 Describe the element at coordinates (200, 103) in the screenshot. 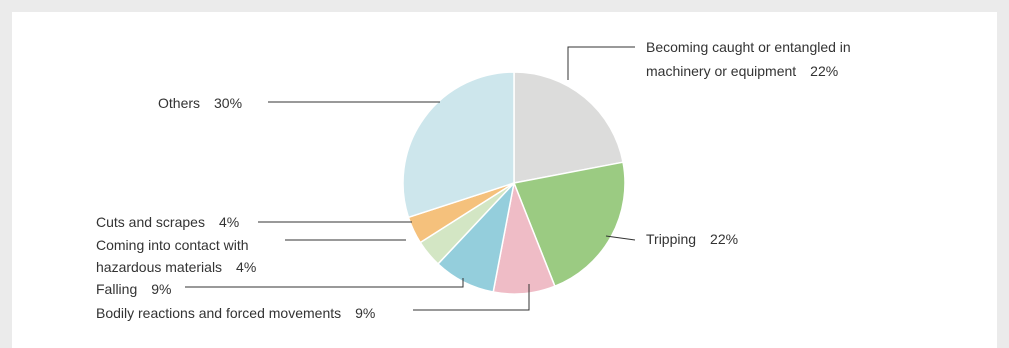

I see `slice-label-others: Others 30%` at that location.